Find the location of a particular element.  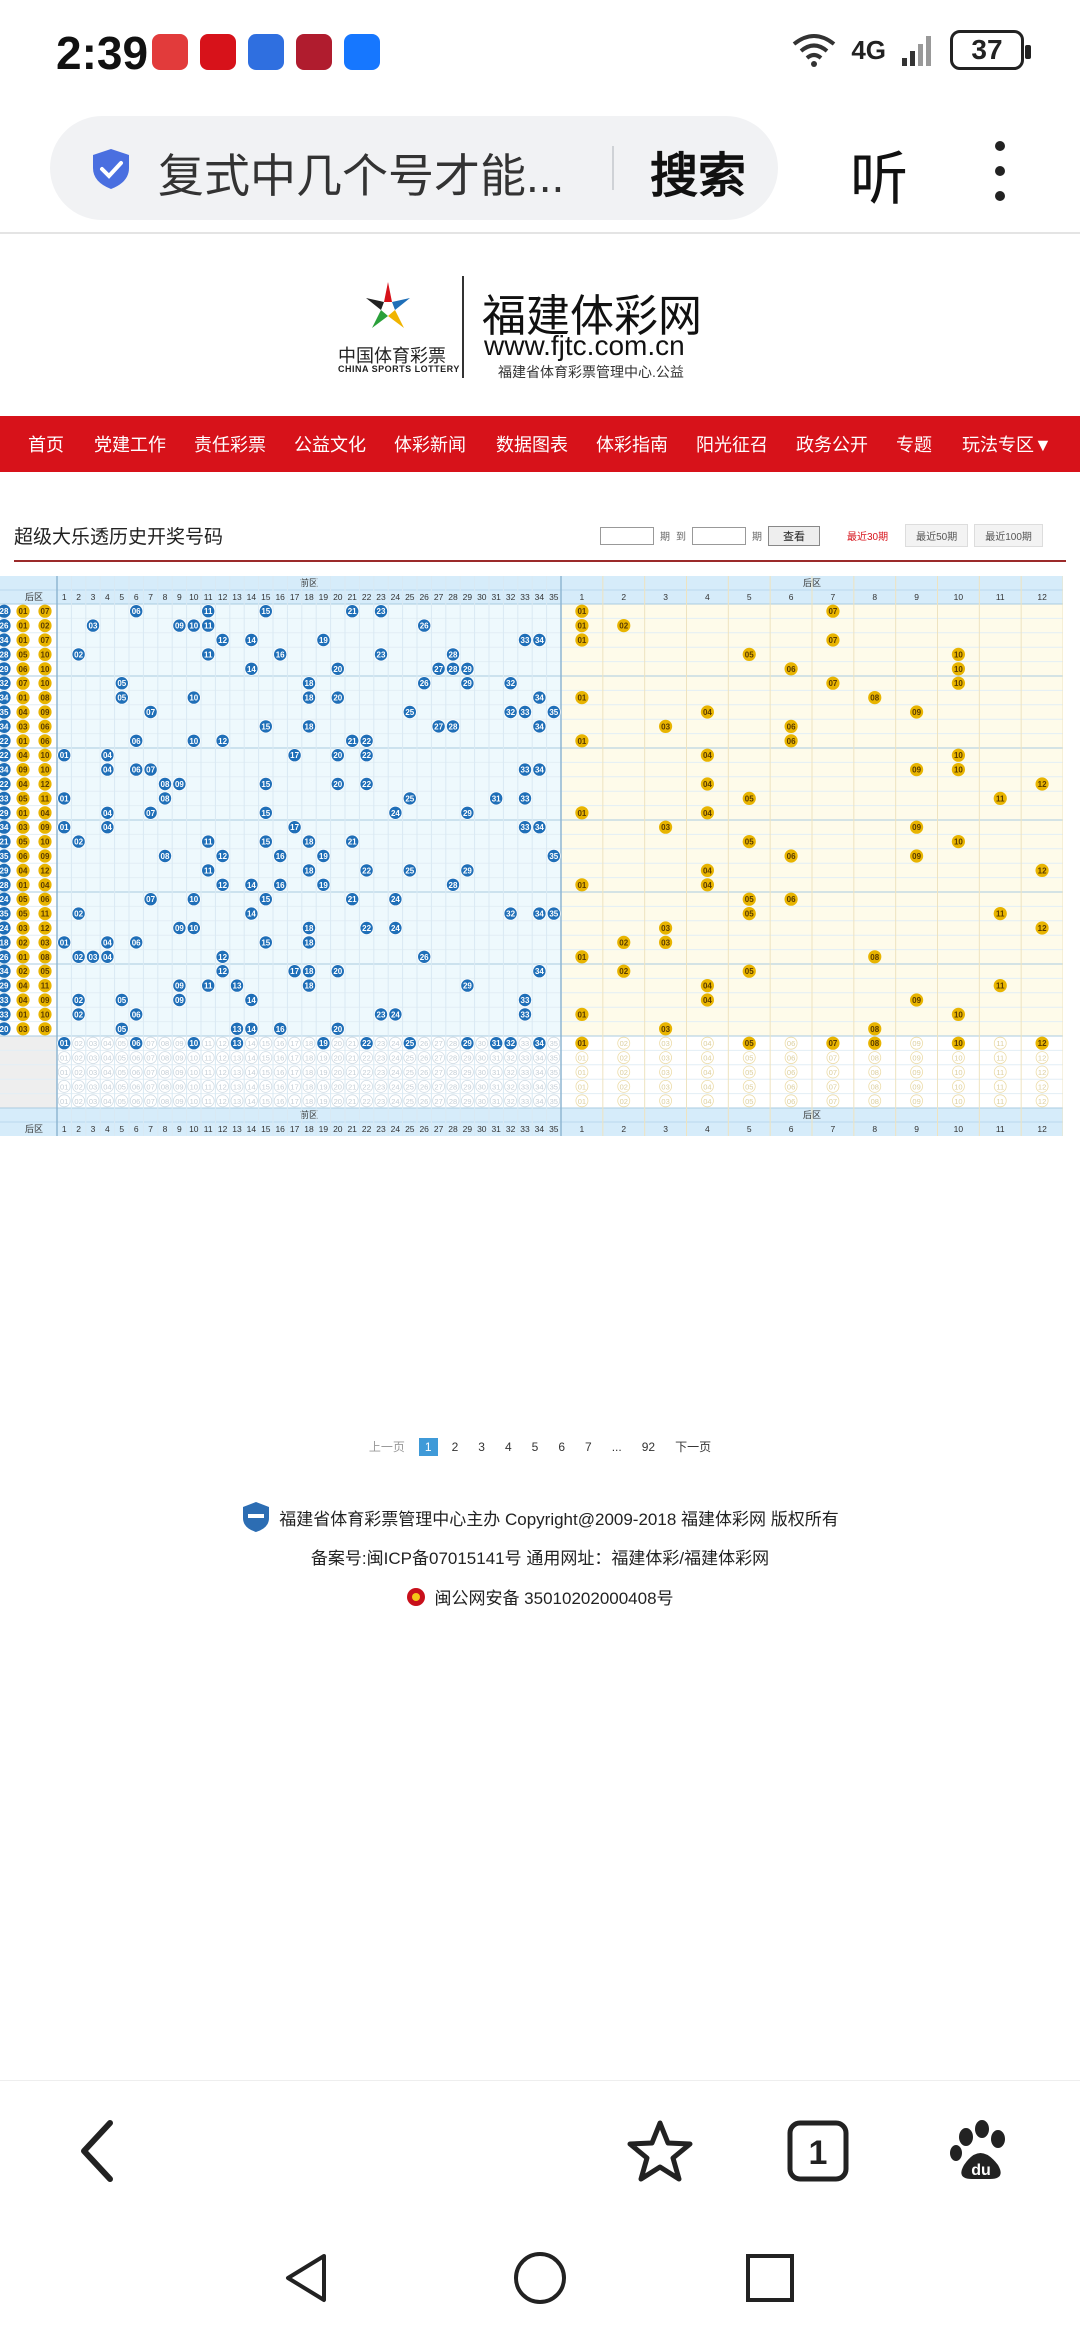

nav-item-7: 阳光征召 is located at coordinates (732, 445).